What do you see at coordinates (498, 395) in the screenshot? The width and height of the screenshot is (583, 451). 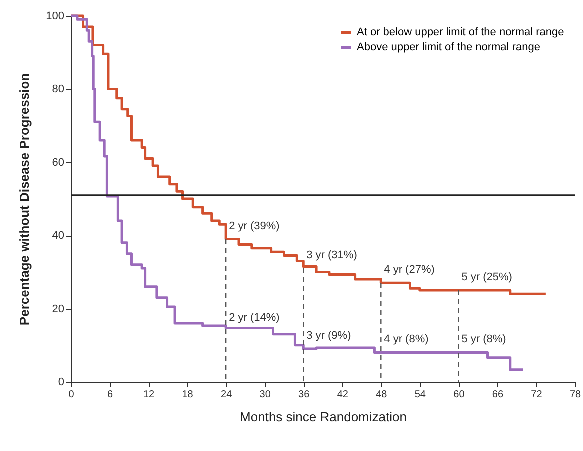 I see `x-tick-label: 66` at bounding box center [498, 395].